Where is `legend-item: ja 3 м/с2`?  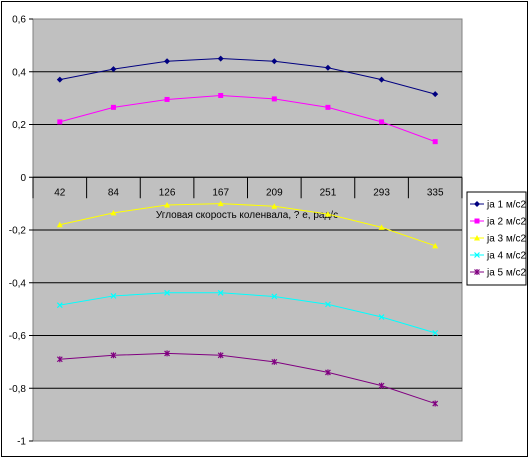
legend-item: ja 3 м/с2 is located at coordinates (498, 239).